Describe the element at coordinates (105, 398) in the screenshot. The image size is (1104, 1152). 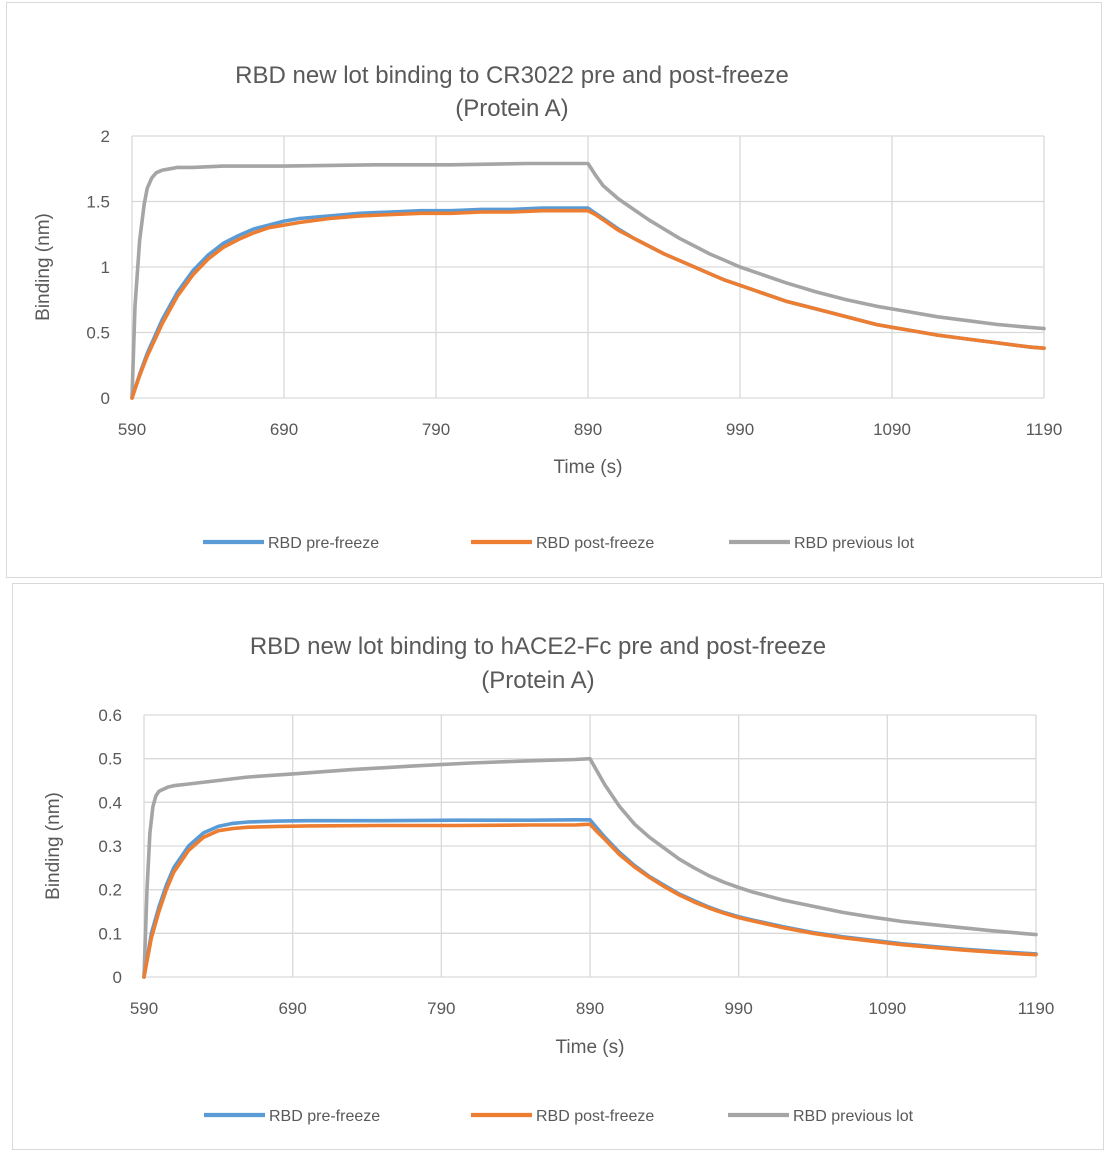
I see `cr3022-y-tick-label: 0` at that location.